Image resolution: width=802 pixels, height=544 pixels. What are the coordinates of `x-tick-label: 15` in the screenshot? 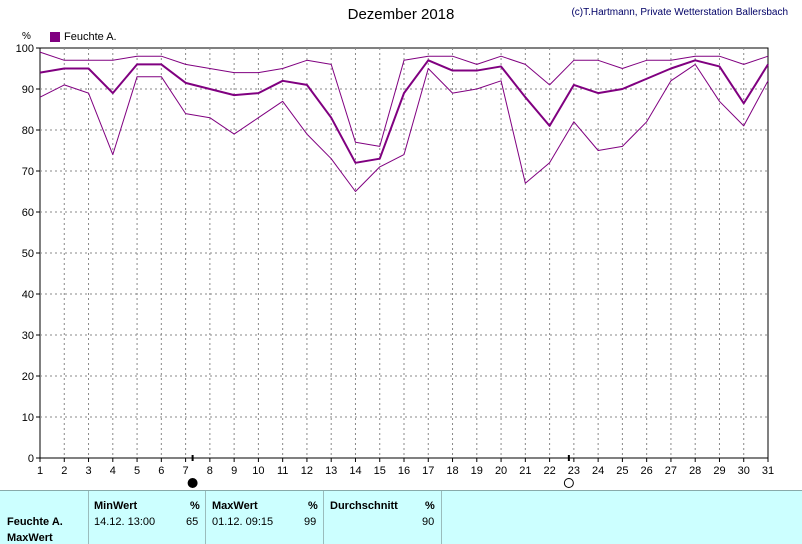 It's located at (380, 471).